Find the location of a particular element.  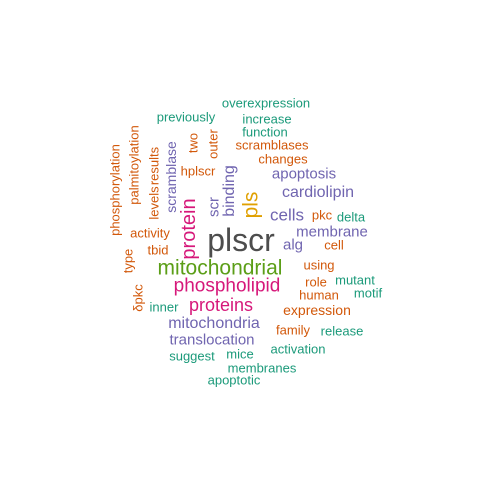

word-scr: scr is located at coordinates (214, 207).